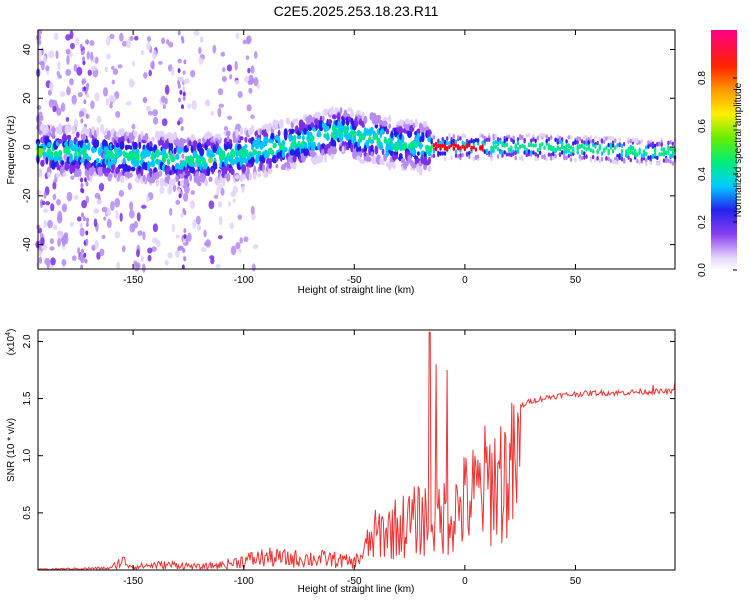 Image resolution: width=750 pixels, height=600 pixels. What do you see at coordinates (133, 280) in the screenshot?
I see `spectrogram-x-tick-label: -150` at bounding box center [133, 280].